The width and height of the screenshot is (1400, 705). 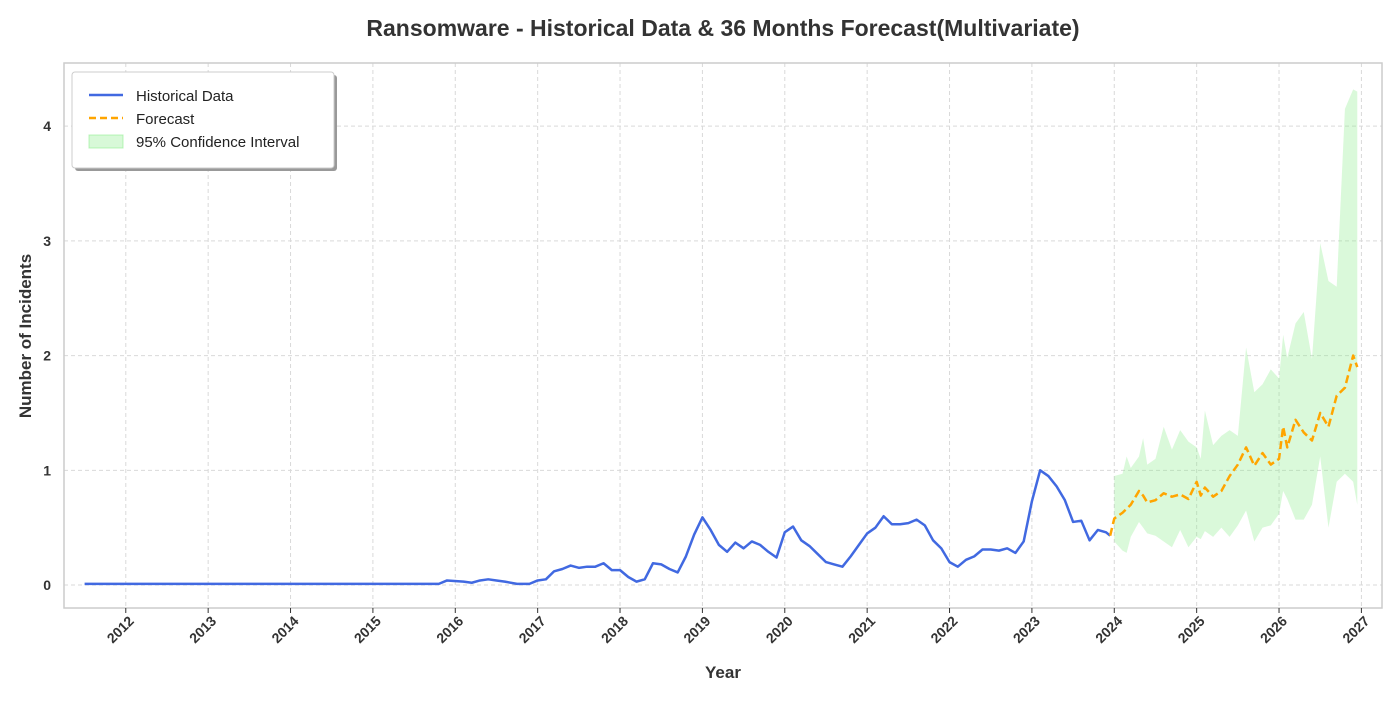 I want to click on x-tick-label: 2024, so click(x=1108, y=629).